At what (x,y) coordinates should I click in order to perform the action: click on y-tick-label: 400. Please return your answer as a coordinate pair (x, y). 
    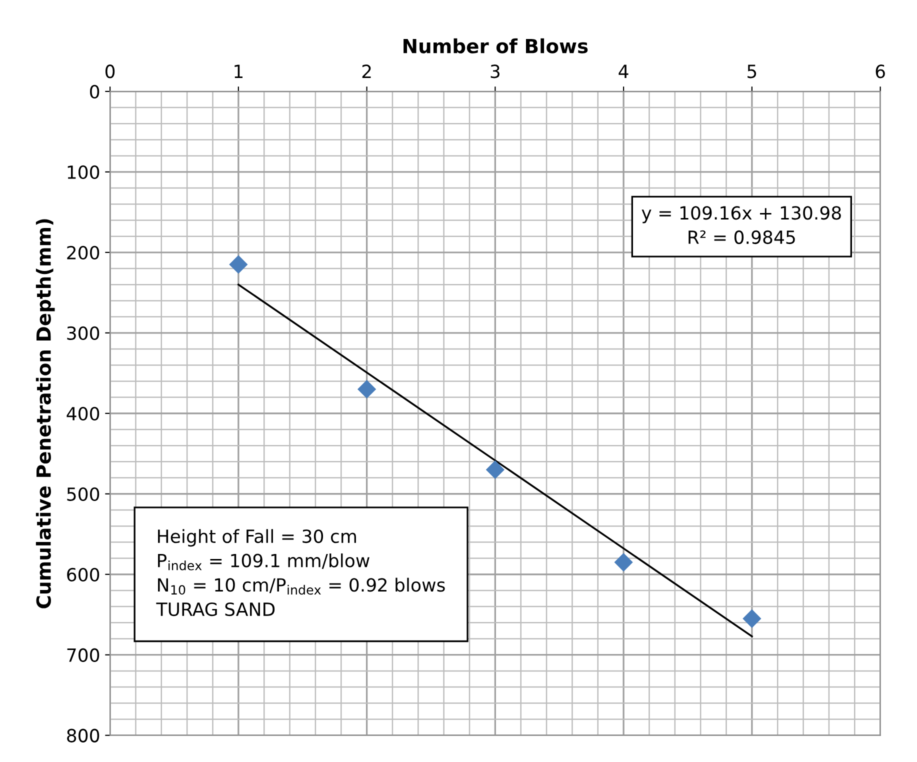
    Looking at the image, I should click on (83, 413).